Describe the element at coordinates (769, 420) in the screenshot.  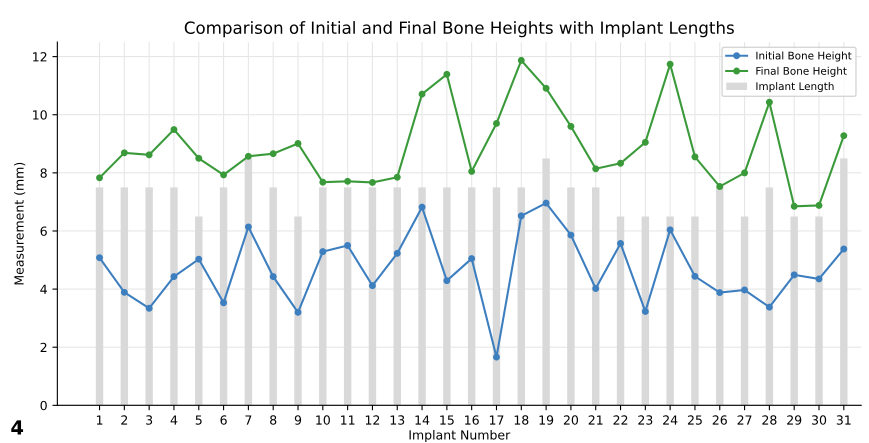
I see `x-tick-label: 28` at that location.